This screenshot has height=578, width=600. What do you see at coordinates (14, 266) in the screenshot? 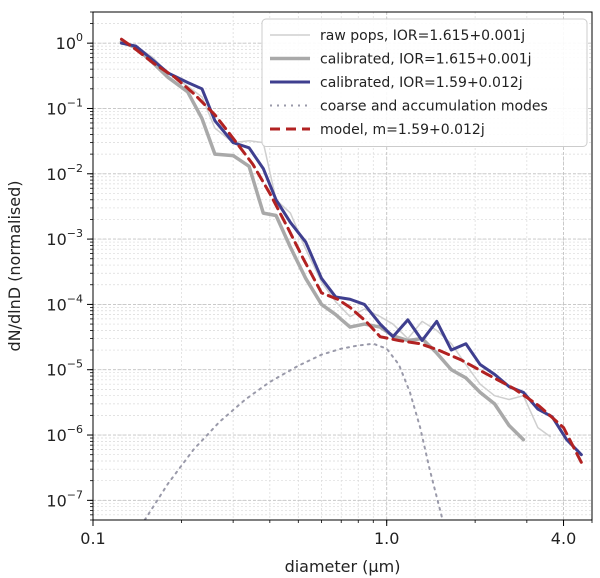
I see `y-axis-label: dN/dlnD (normalised)` at bounding box center [14, 266].